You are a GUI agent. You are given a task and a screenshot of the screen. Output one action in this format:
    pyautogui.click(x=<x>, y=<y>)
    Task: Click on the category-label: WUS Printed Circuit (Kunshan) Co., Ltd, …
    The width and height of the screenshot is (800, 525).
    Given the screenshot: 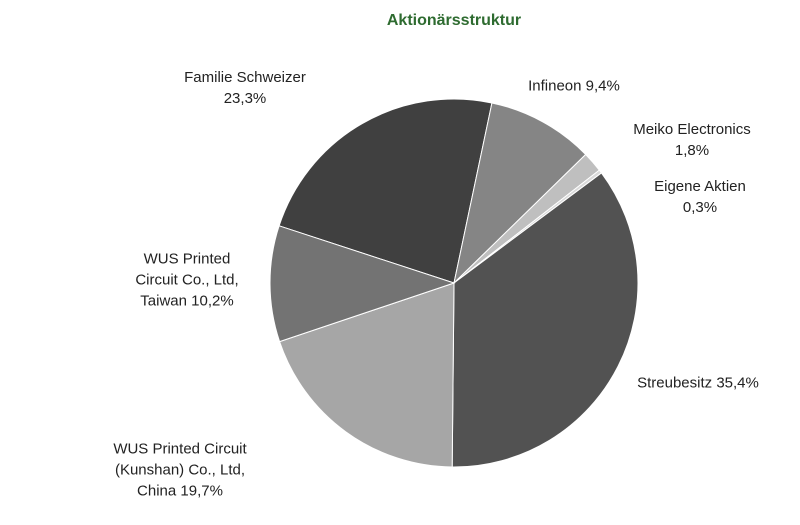 What is the action you would take?
    pyautogui.click(x=180, y=470)
    